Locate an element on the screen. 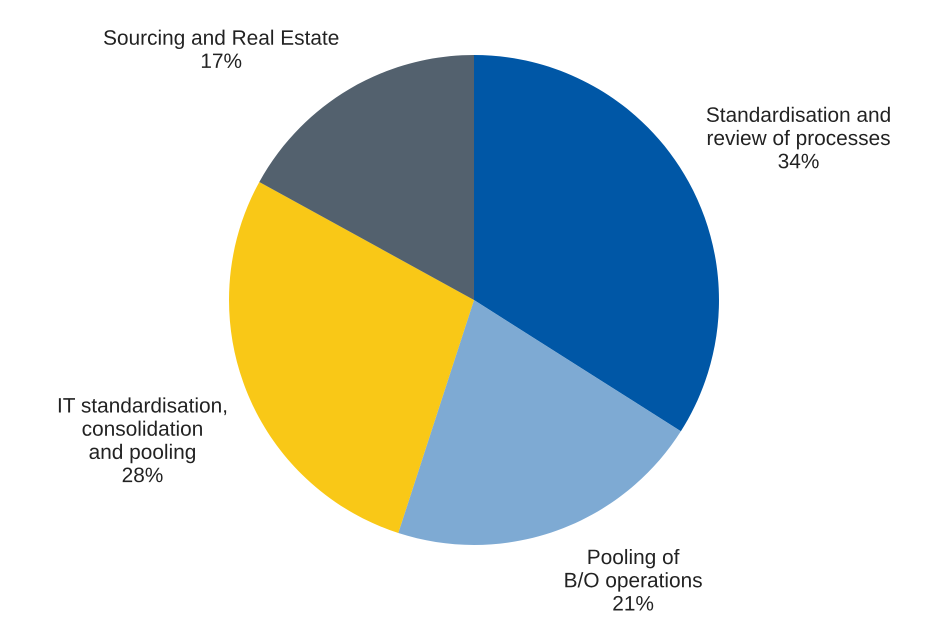 The width and height of the screenshot is (939, 643). slice-label: Sourcing and Real Estate is located at coordinates (221, 40).